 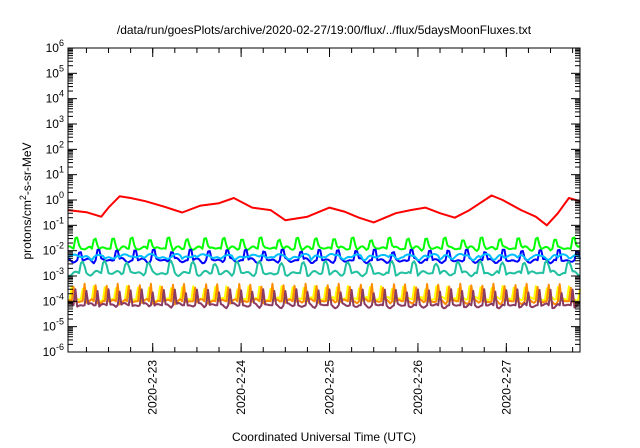 I want to click on y-tick-exp: 5, so click(x=61, y=68).